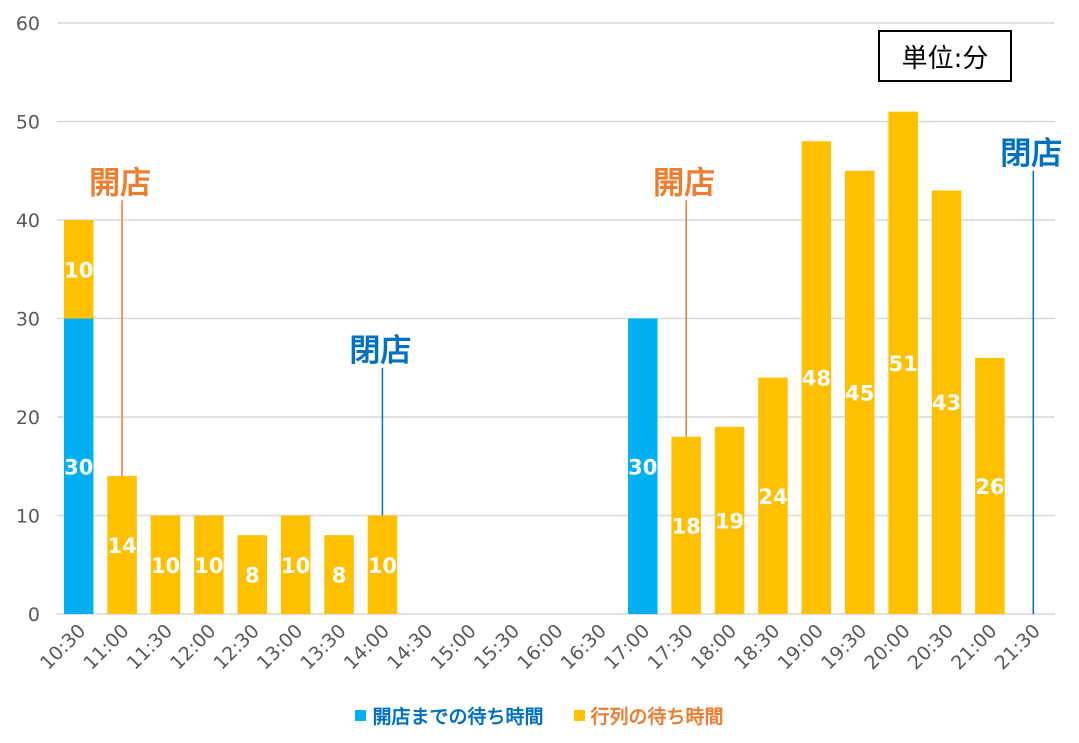 Image resolution: width=1079 pixels, height=743 pixels. What do you see at coordinates (410, 647) in the screenshot?
I see `x-tick-label: 14:30` at bounding box center [410, 647].